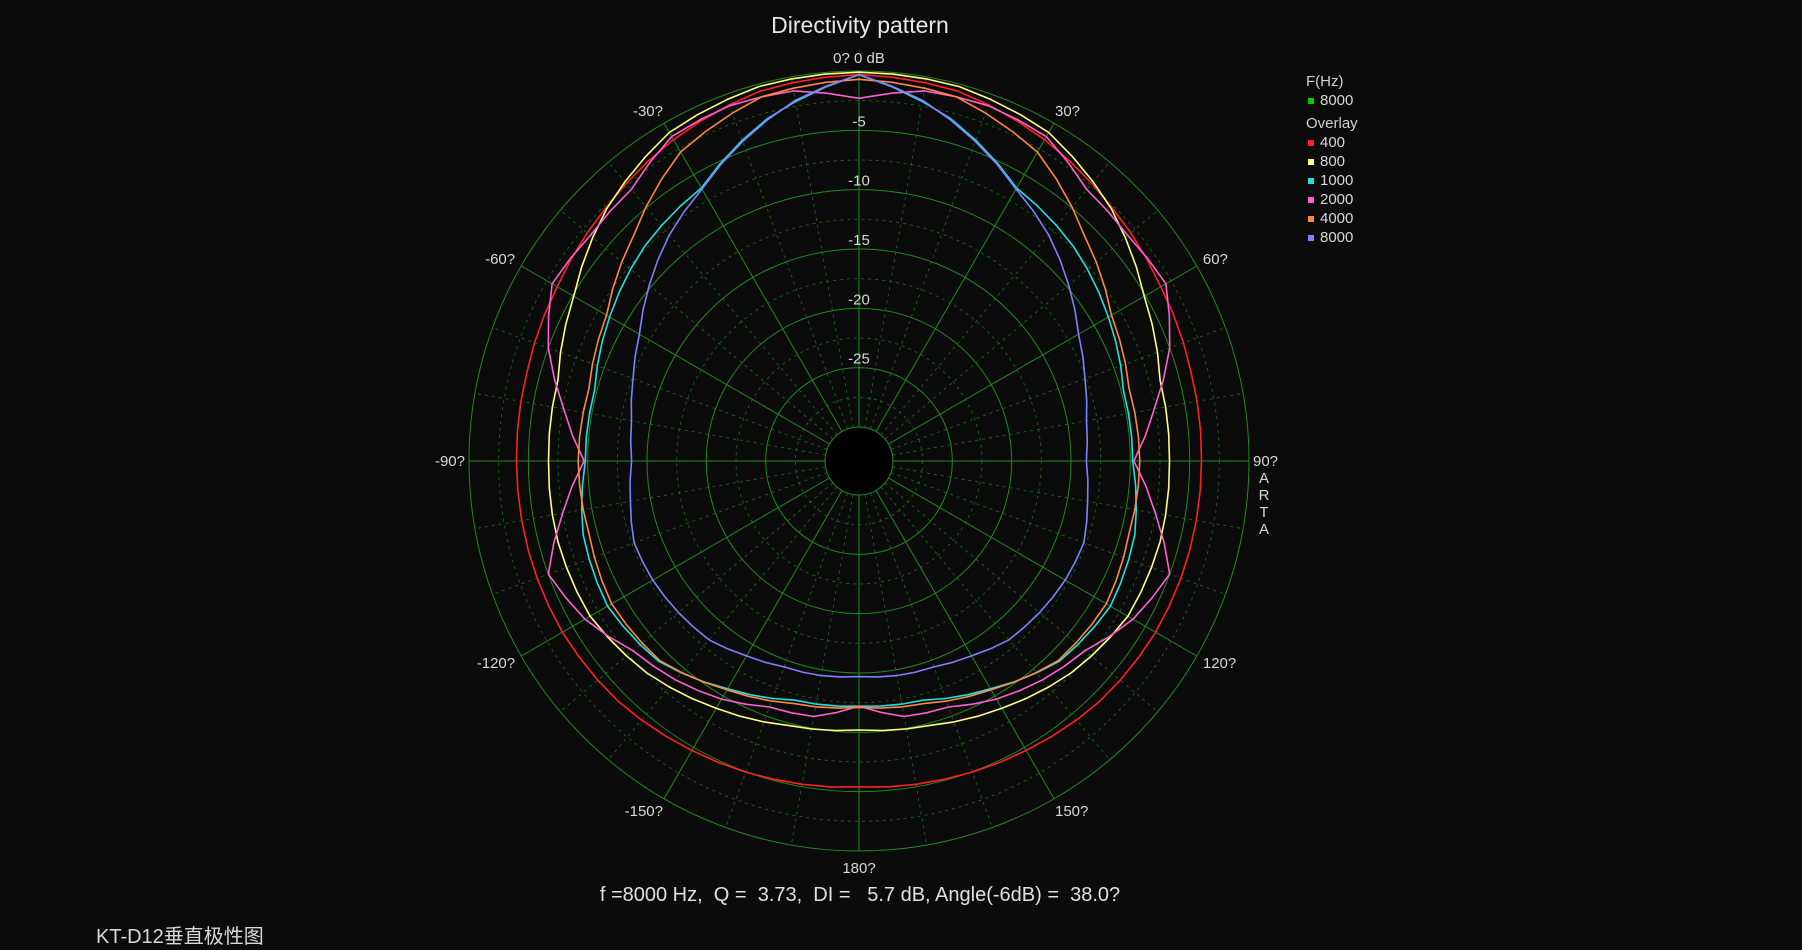 This screenshot has width=1802, height=950. I want to click on legend-overlay-item: 1000, so click(1332, 180).